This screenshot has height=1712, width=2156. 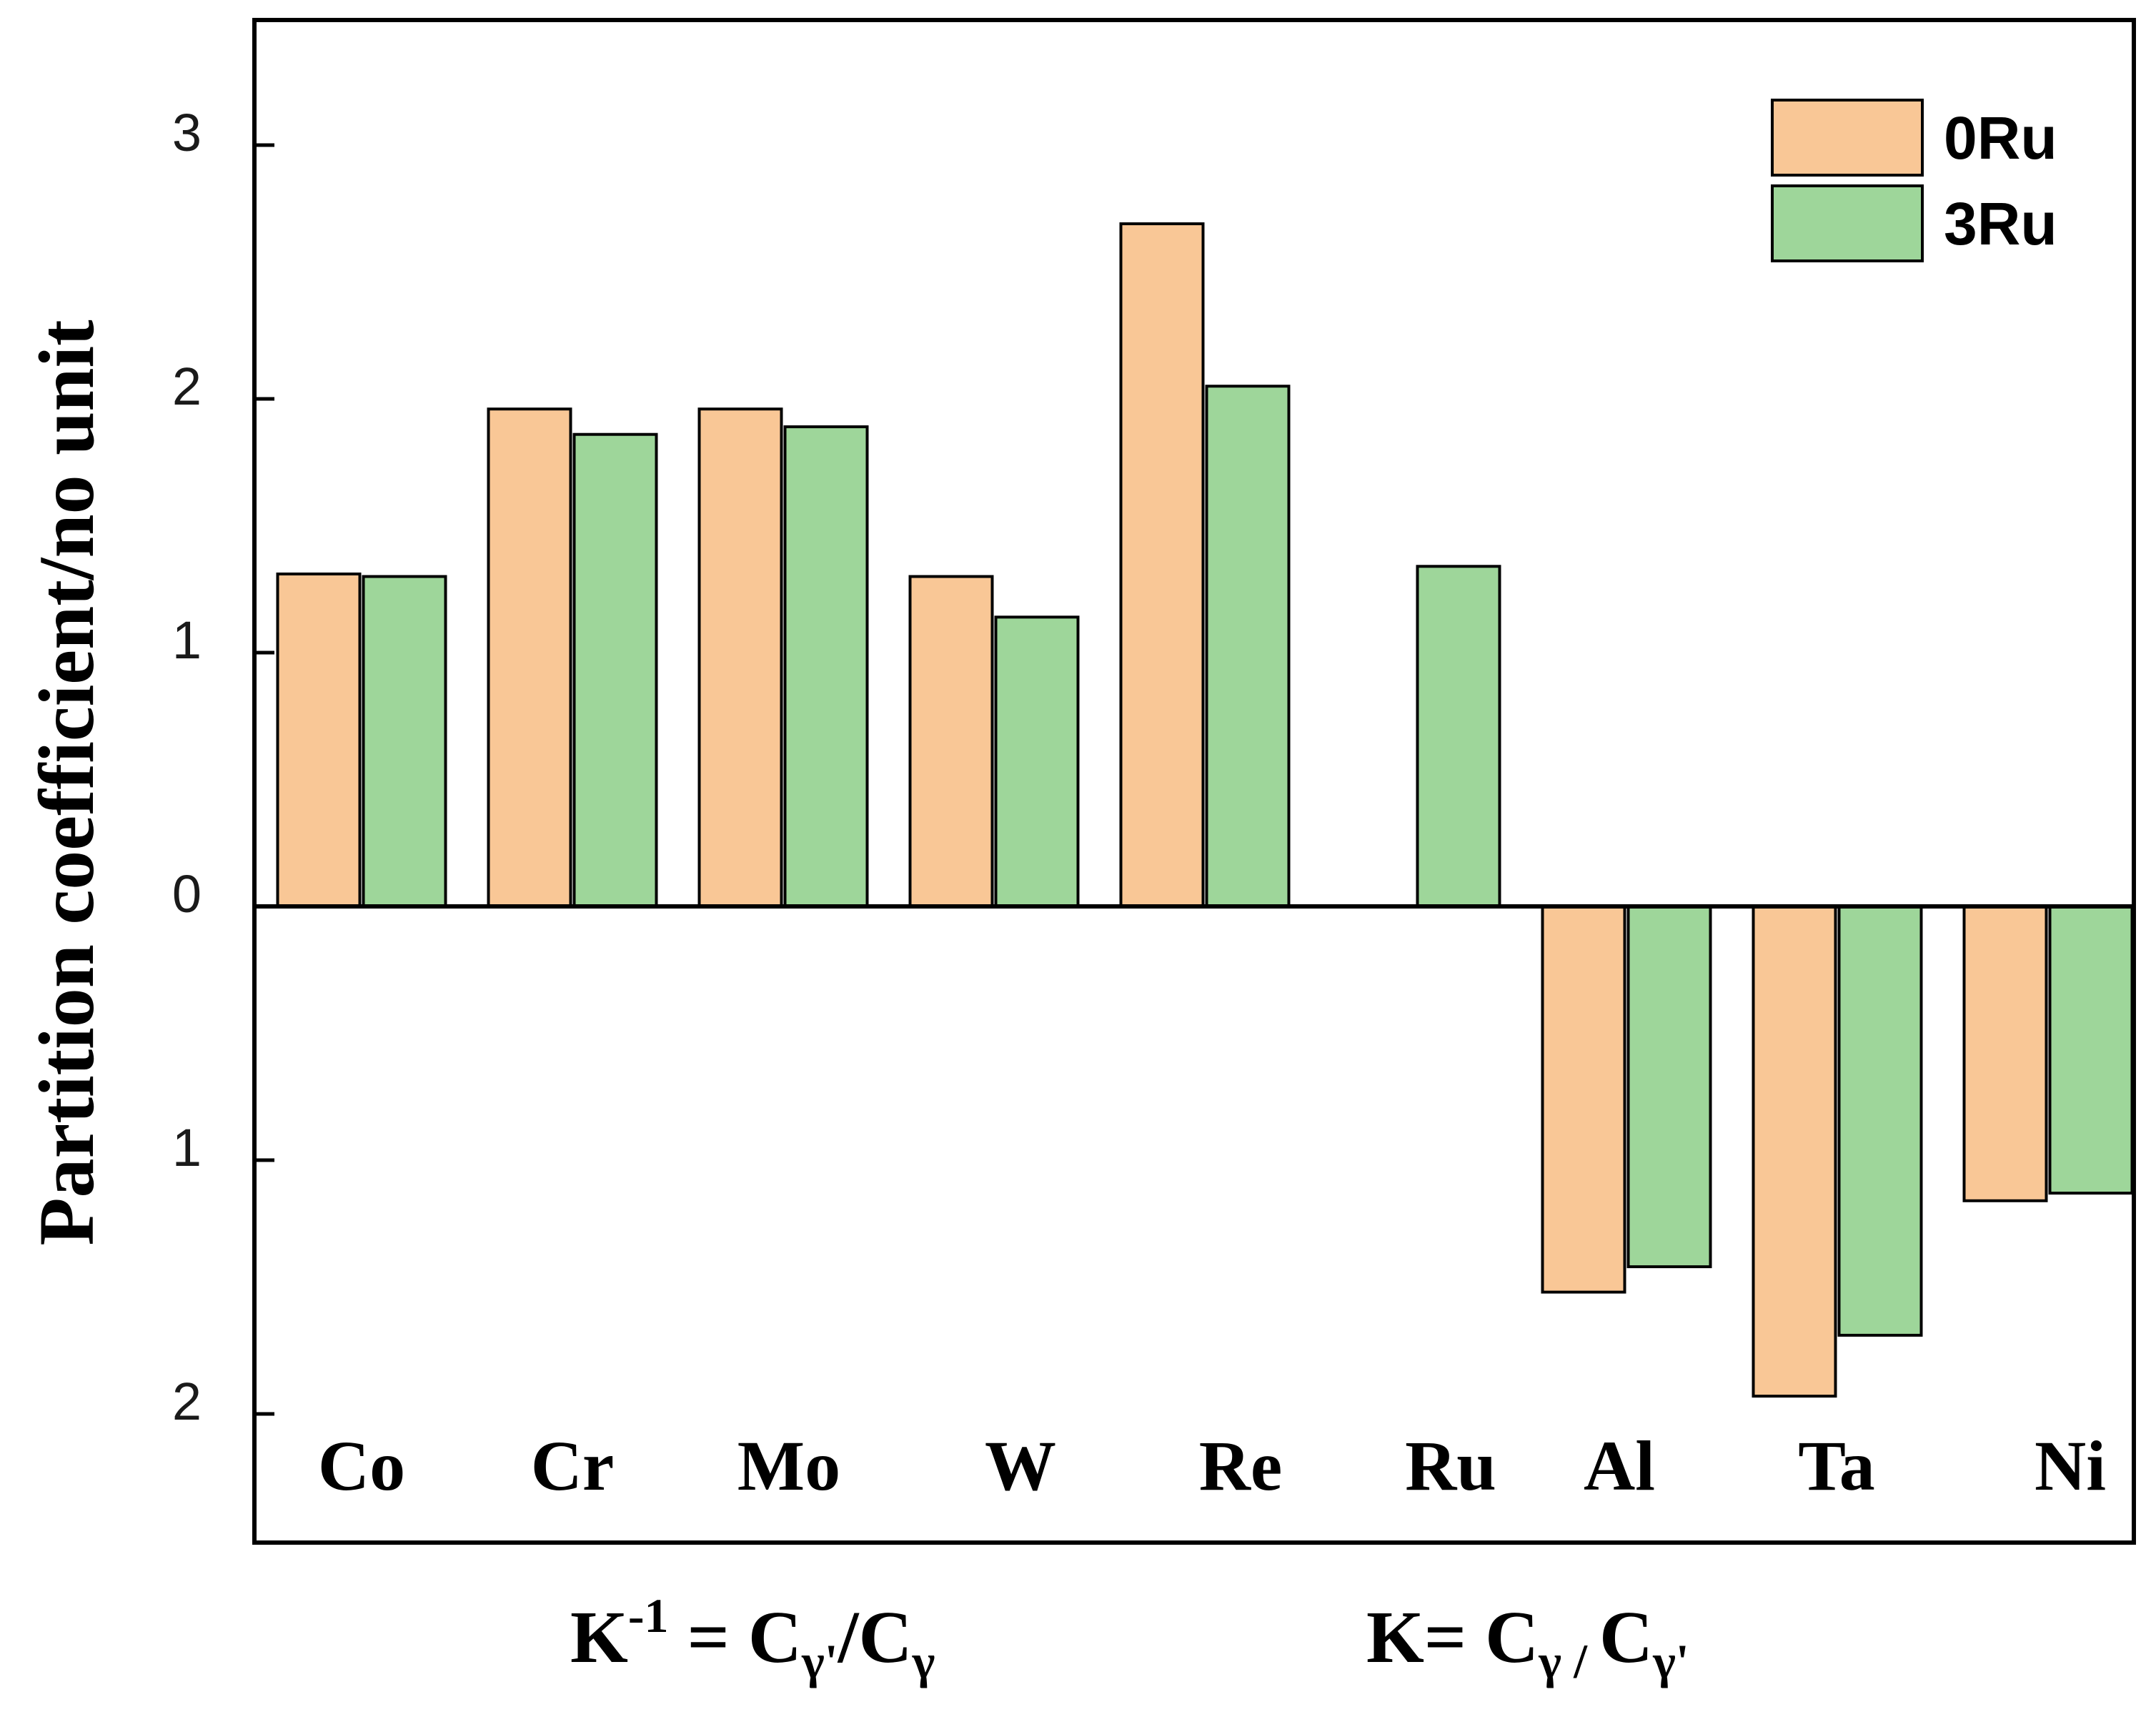 What do you see at coordinates (2091, 1050) in the screenshot?
I see `bar-3Ru-Ni` at bounding box center [2091, 1050].